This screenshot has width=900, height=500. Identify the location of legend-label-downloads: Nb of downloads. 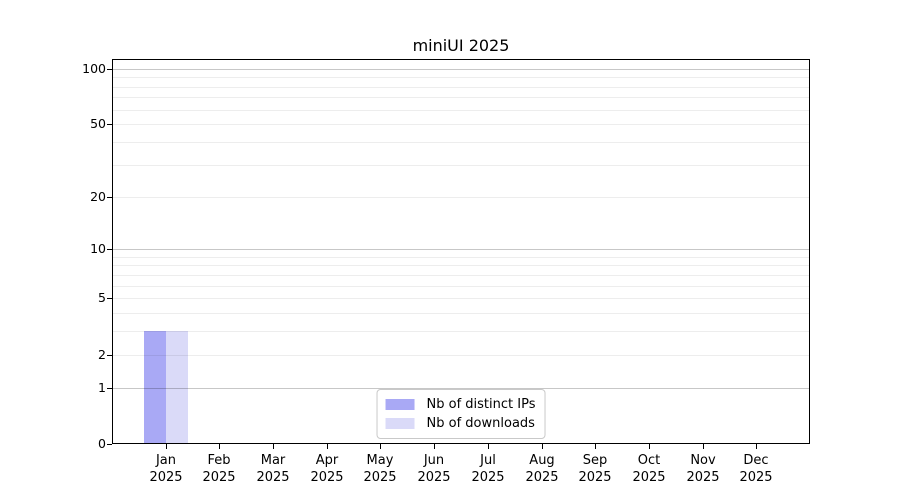
(480, 423).